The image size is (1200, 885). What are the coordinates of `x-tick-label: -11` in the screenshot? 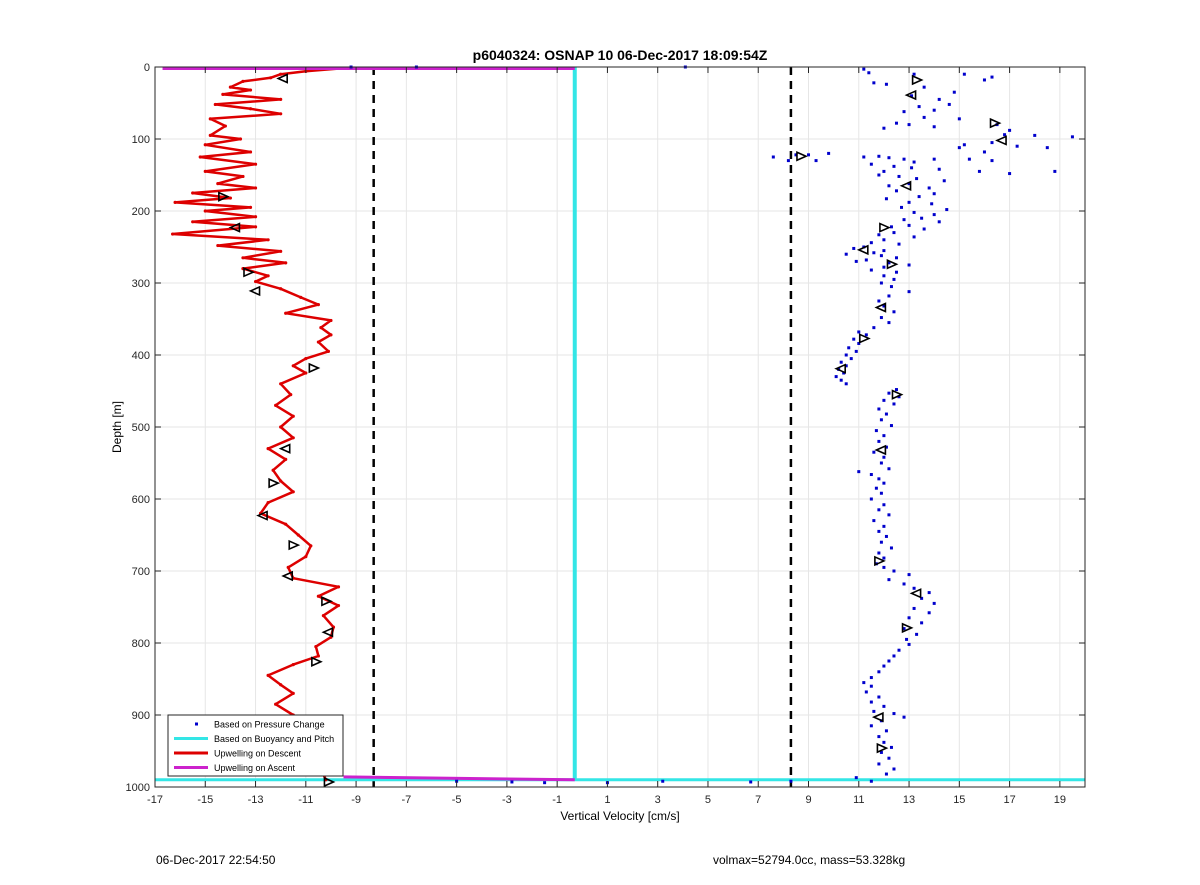 It's located at (305, 800).